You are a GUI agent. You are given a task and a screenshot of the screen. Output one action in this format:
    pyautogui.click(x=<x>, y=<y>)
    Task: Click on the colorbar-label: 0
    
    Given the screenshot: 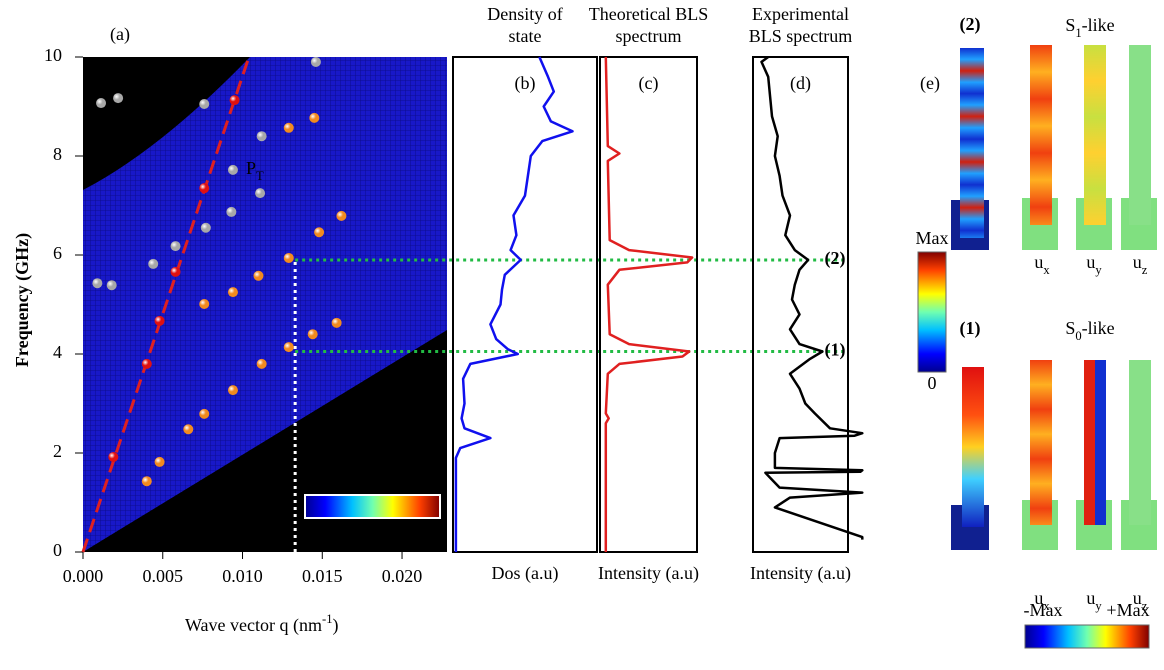 What is the action you would take?
    pyautogui.click(x=932, y=383)
    